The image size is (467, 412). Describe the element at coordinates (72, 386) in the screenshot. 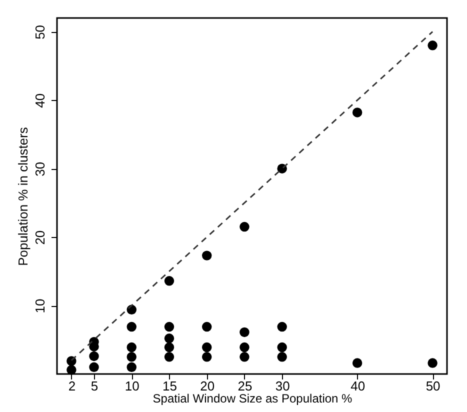

I see `x-tick-label: 2` at that location.